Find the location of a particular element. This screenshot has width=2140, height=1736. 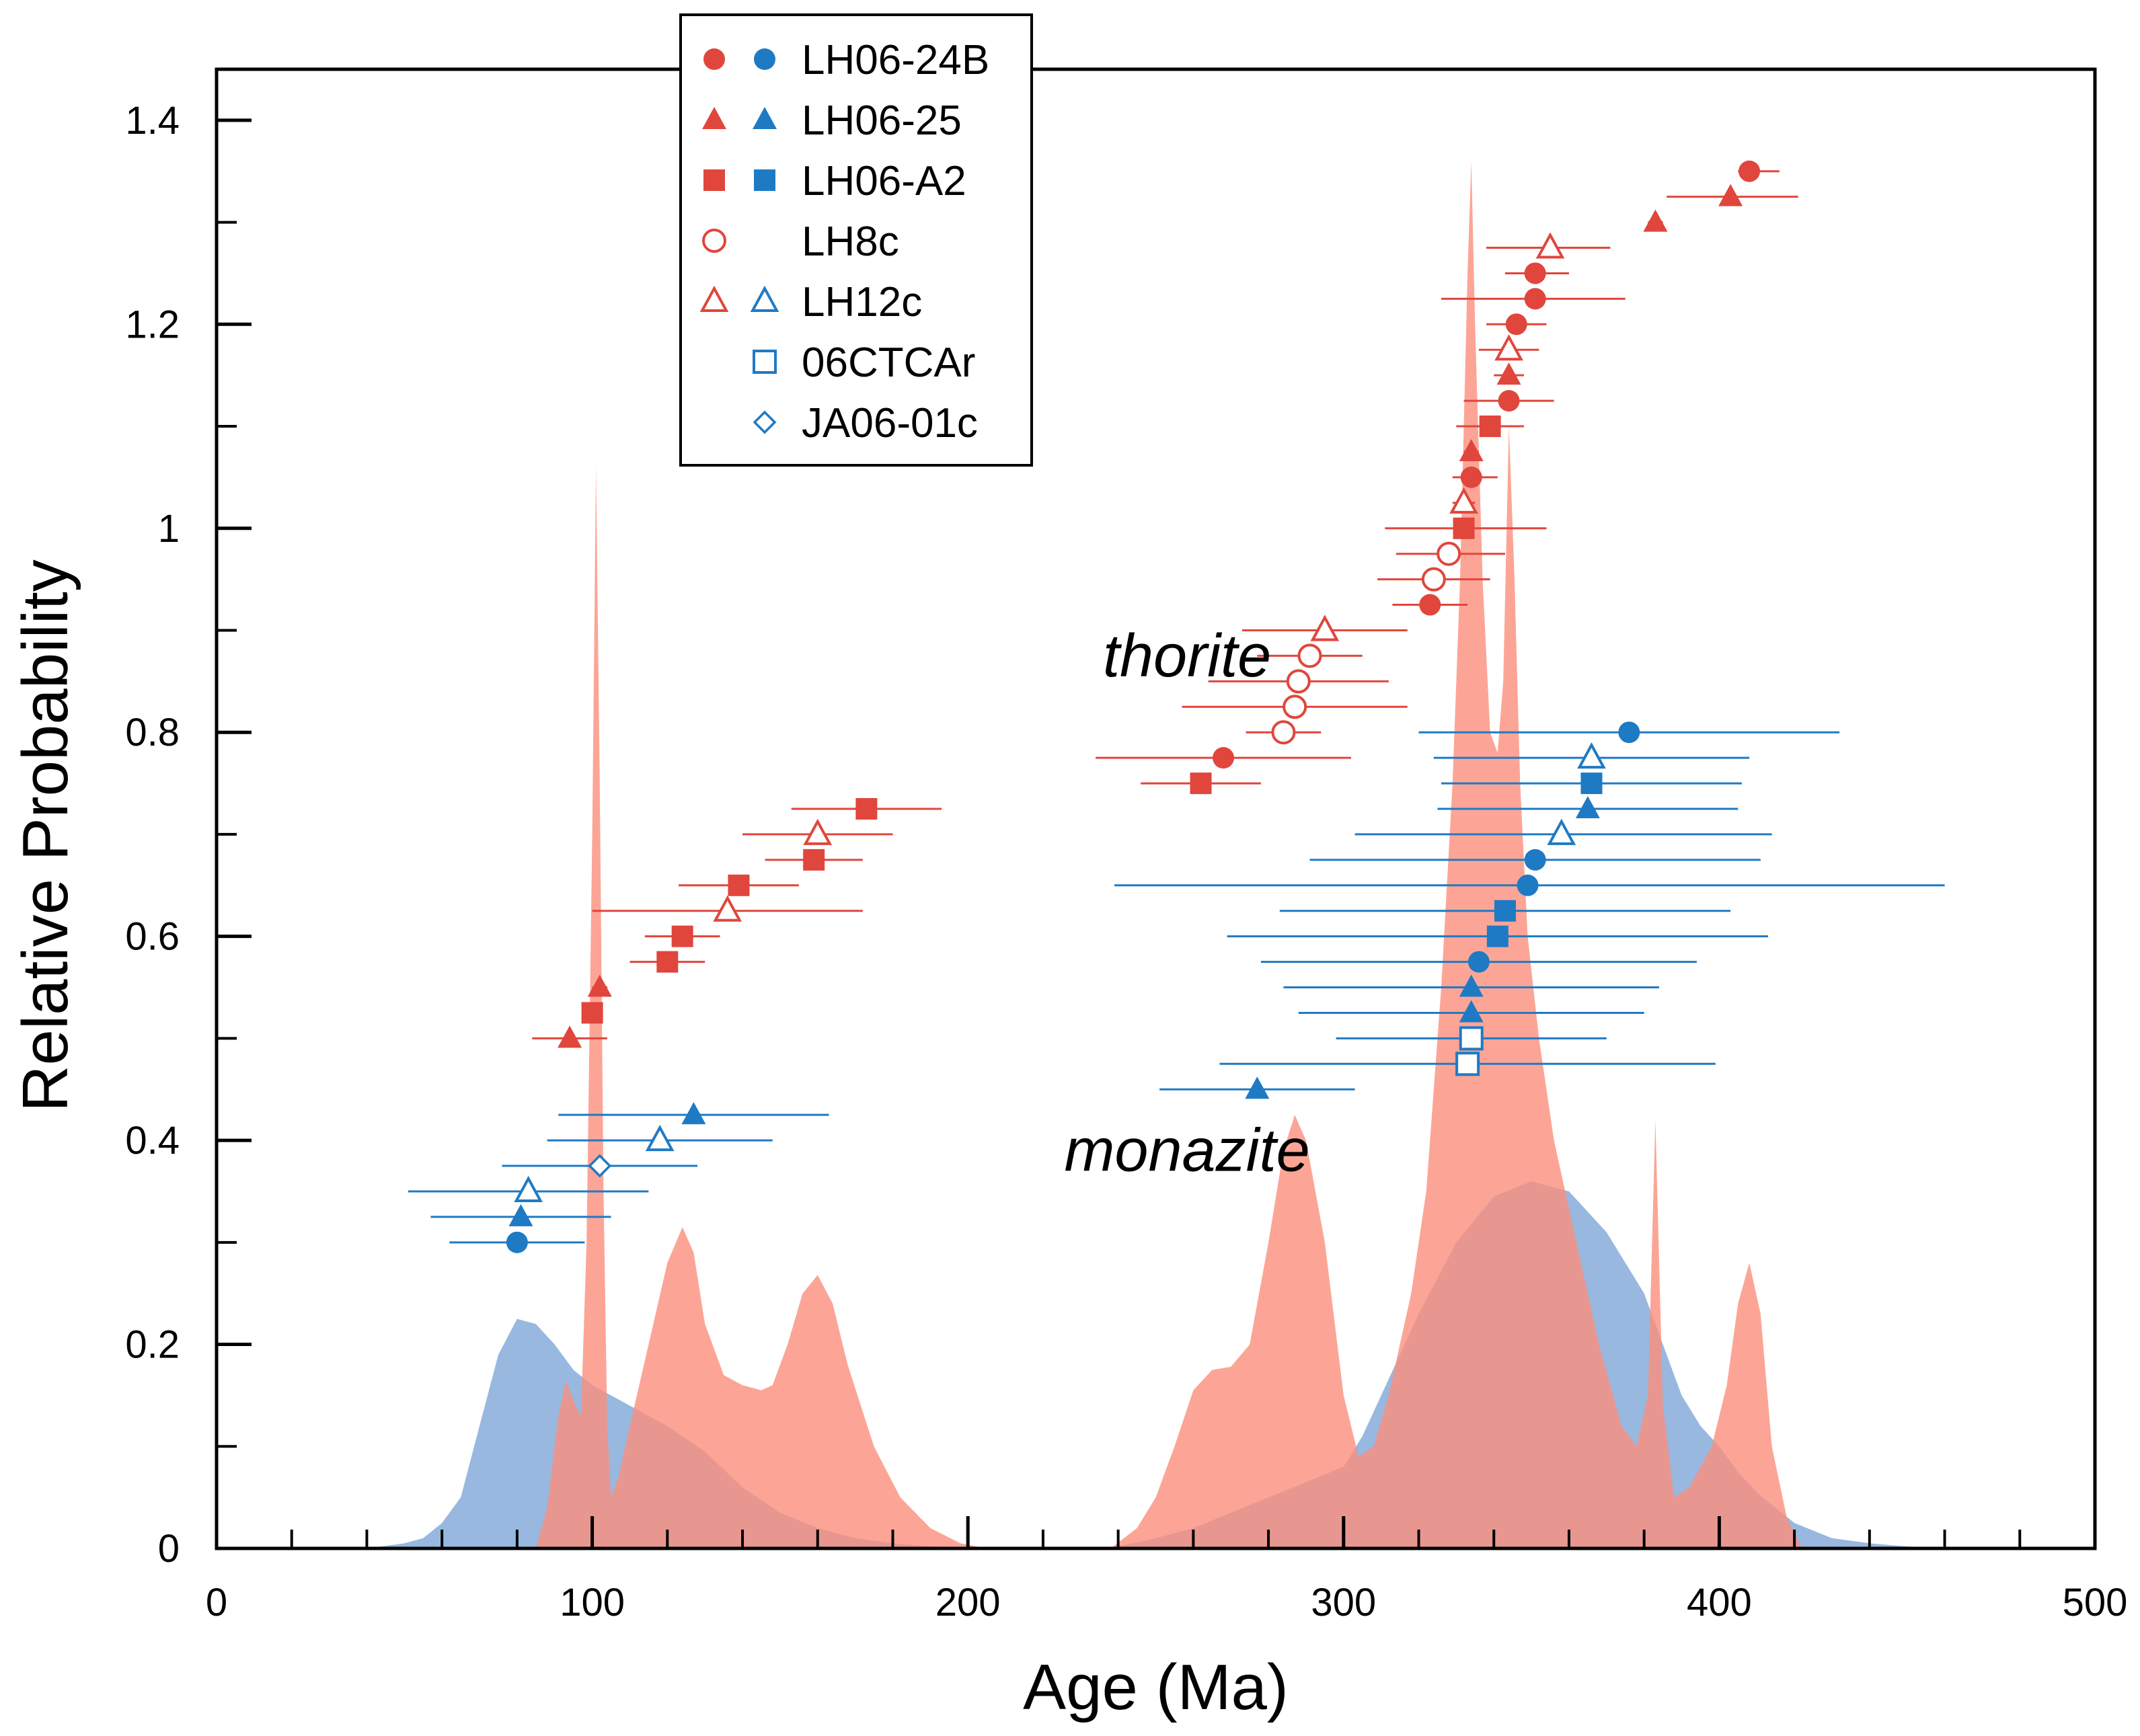

x-tick-label: 0 is located at coordinates (217, 1602).